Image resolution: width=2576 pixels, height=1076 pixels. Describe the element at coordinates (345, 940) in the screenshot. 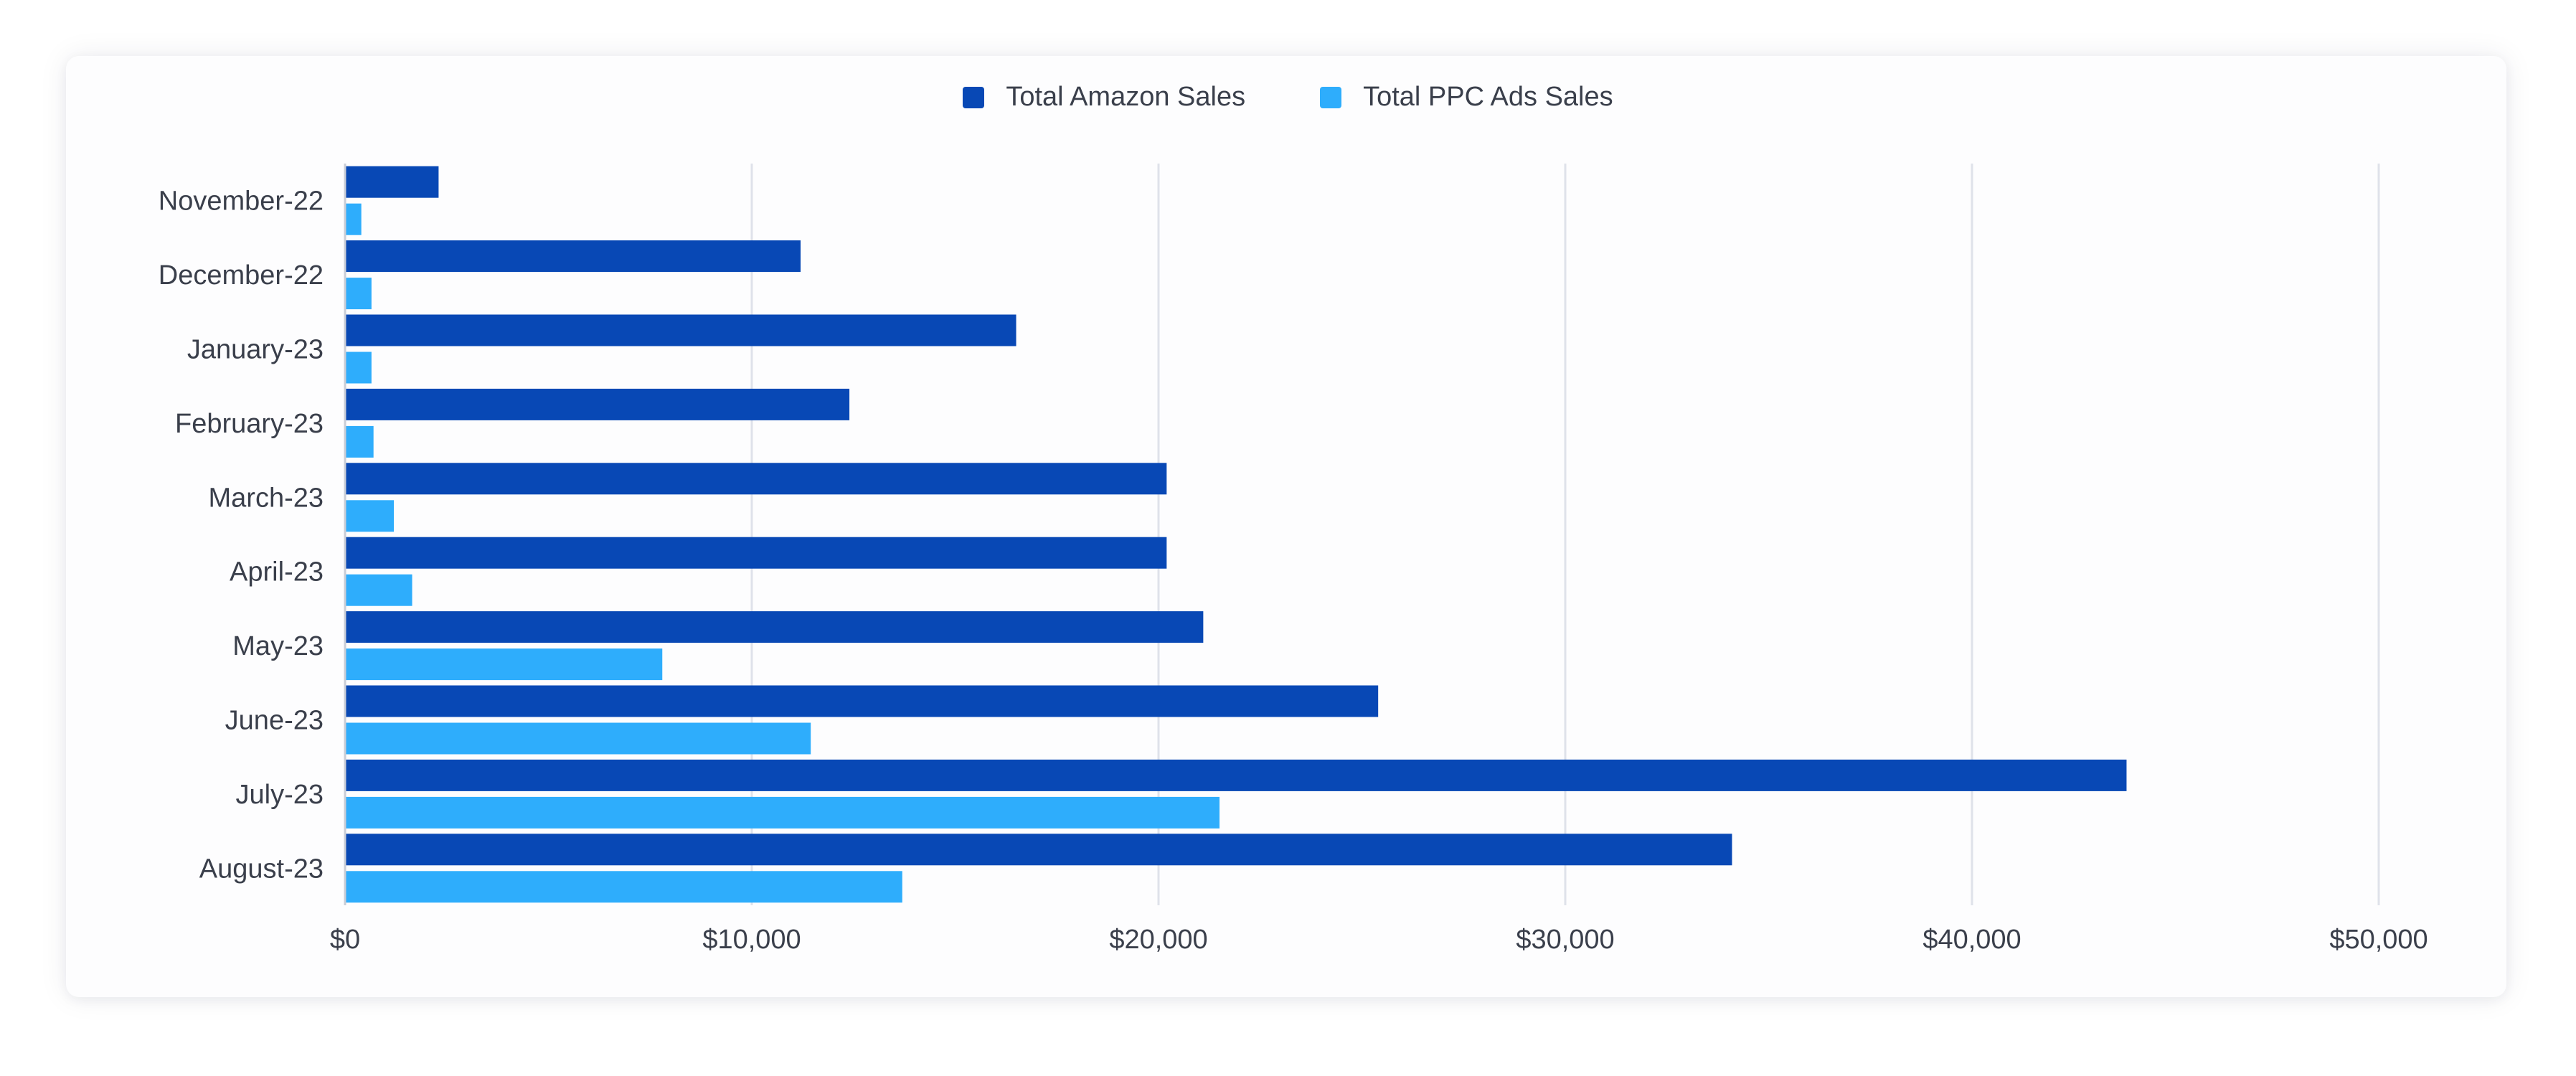

I see `x-tick-label: $0` at that location.